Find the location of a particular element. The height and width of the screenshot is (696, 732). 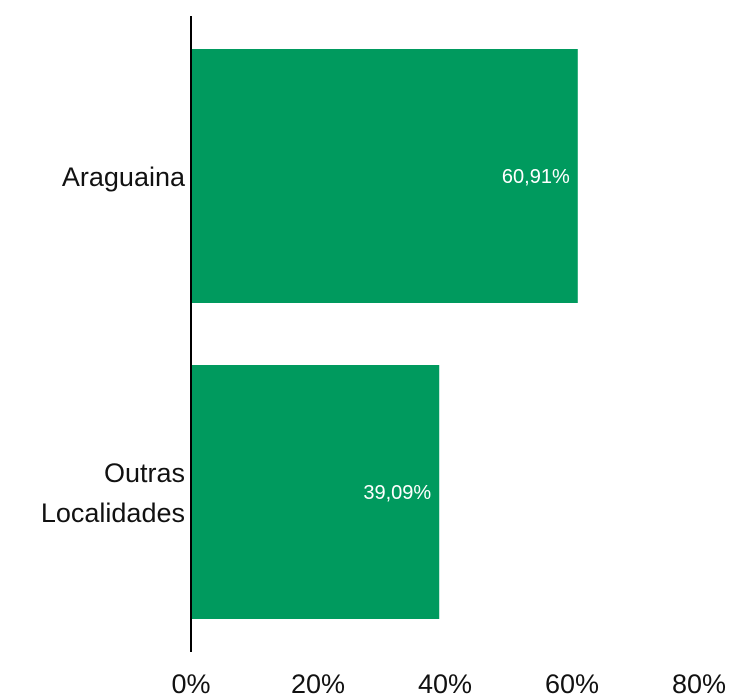

x-tick-labels-group: 0% 20% 40% 60% 80% is located at coordinates (448, 682).